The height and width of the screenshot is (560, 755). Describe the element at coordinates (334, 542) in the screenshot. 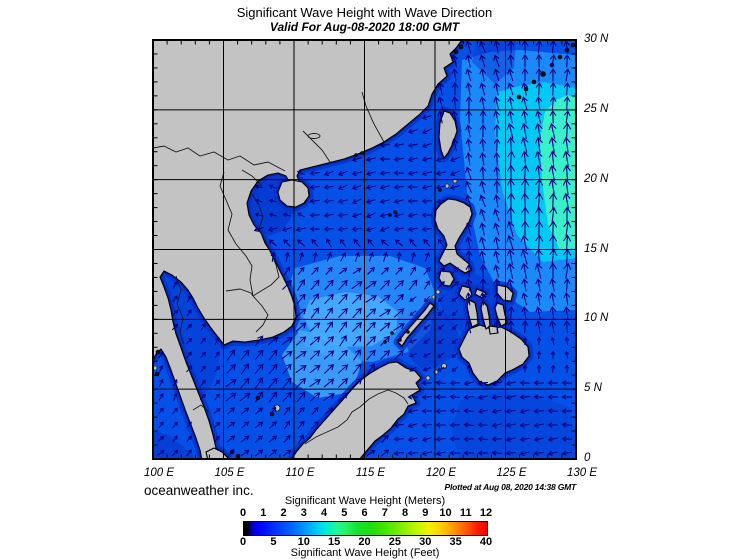

I see `feet-tick-label: 15` at that location.